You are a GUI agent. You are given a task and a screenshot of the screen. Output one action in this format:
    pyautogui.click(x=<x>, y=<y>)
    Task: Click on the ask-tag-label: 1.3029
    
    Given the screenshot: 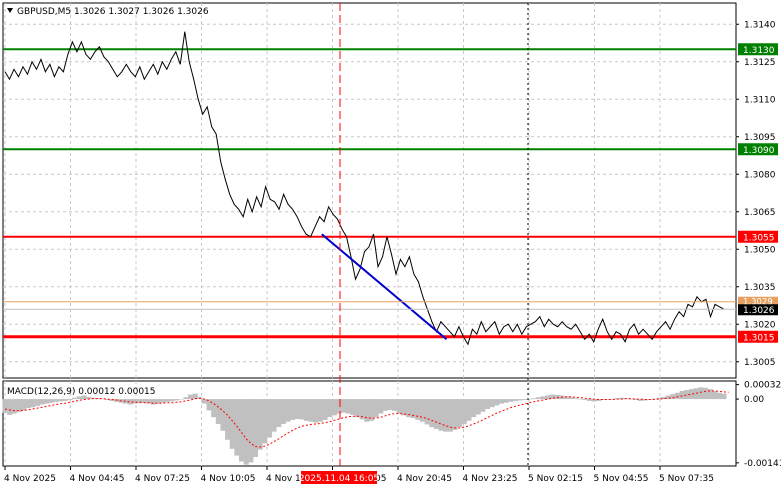 What is the action you would take?
    pyautogui.click(x=758, y=302)
    